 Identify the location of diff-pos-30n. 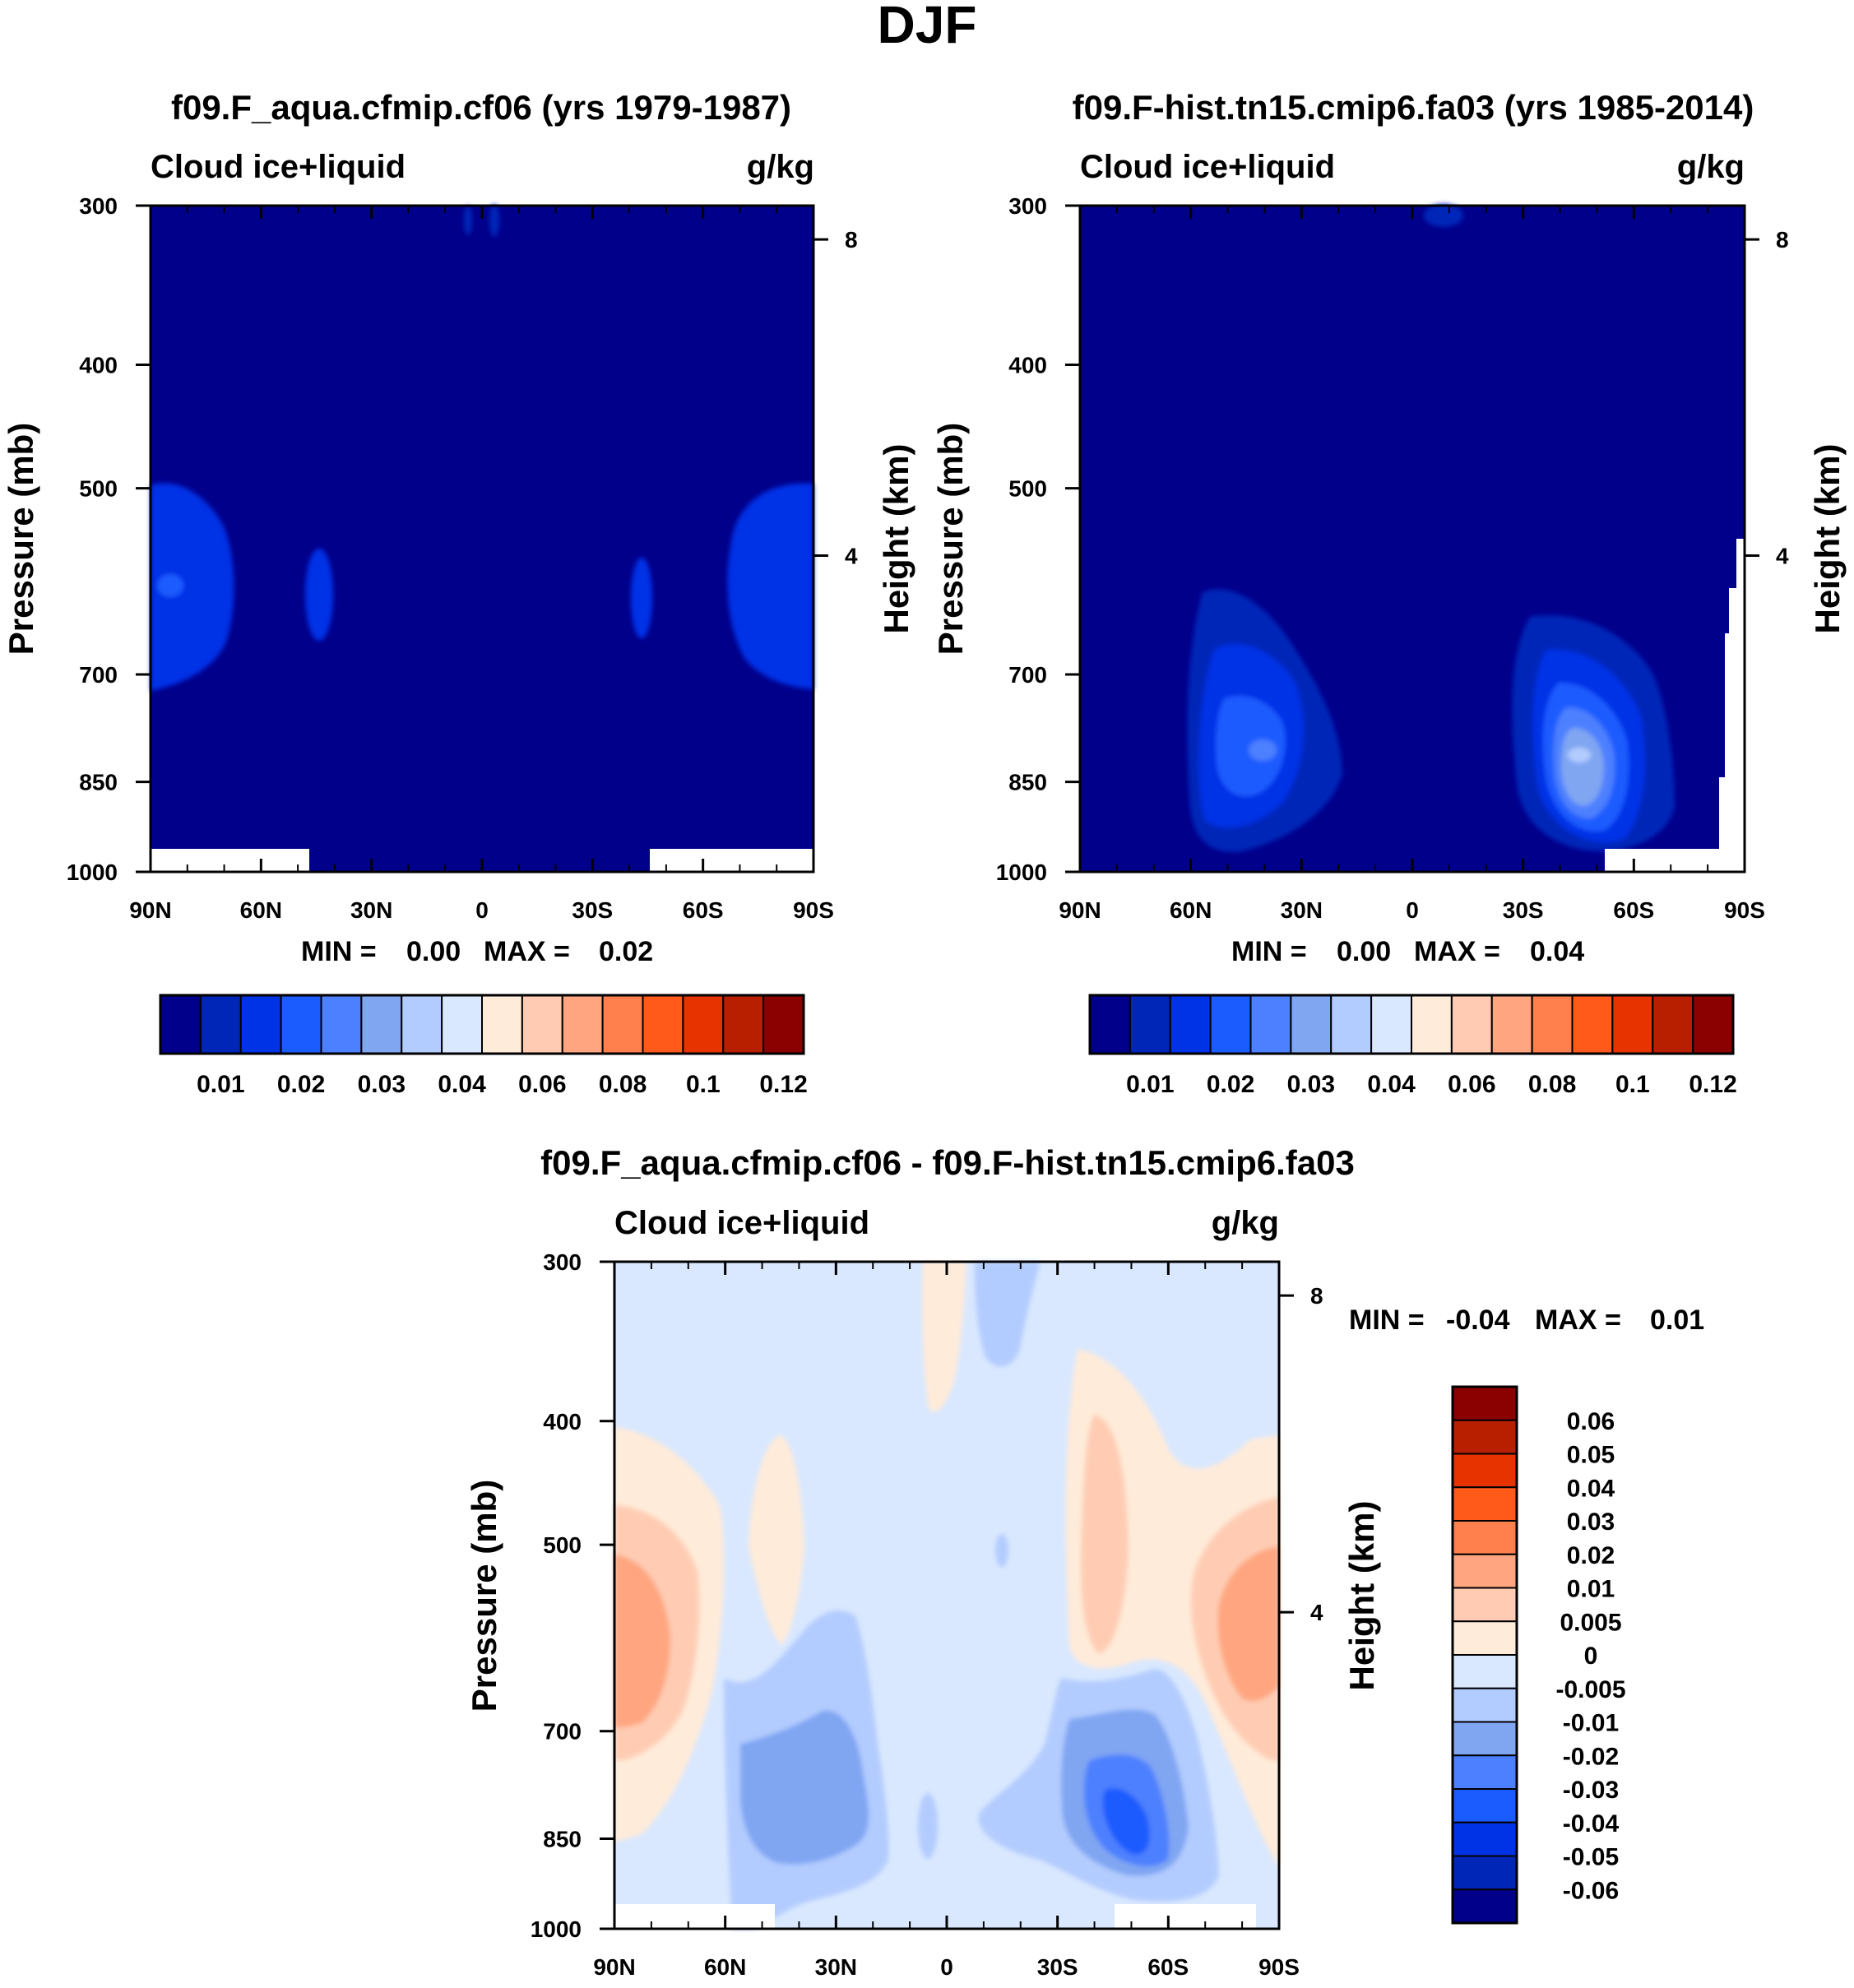
(776, 1540).